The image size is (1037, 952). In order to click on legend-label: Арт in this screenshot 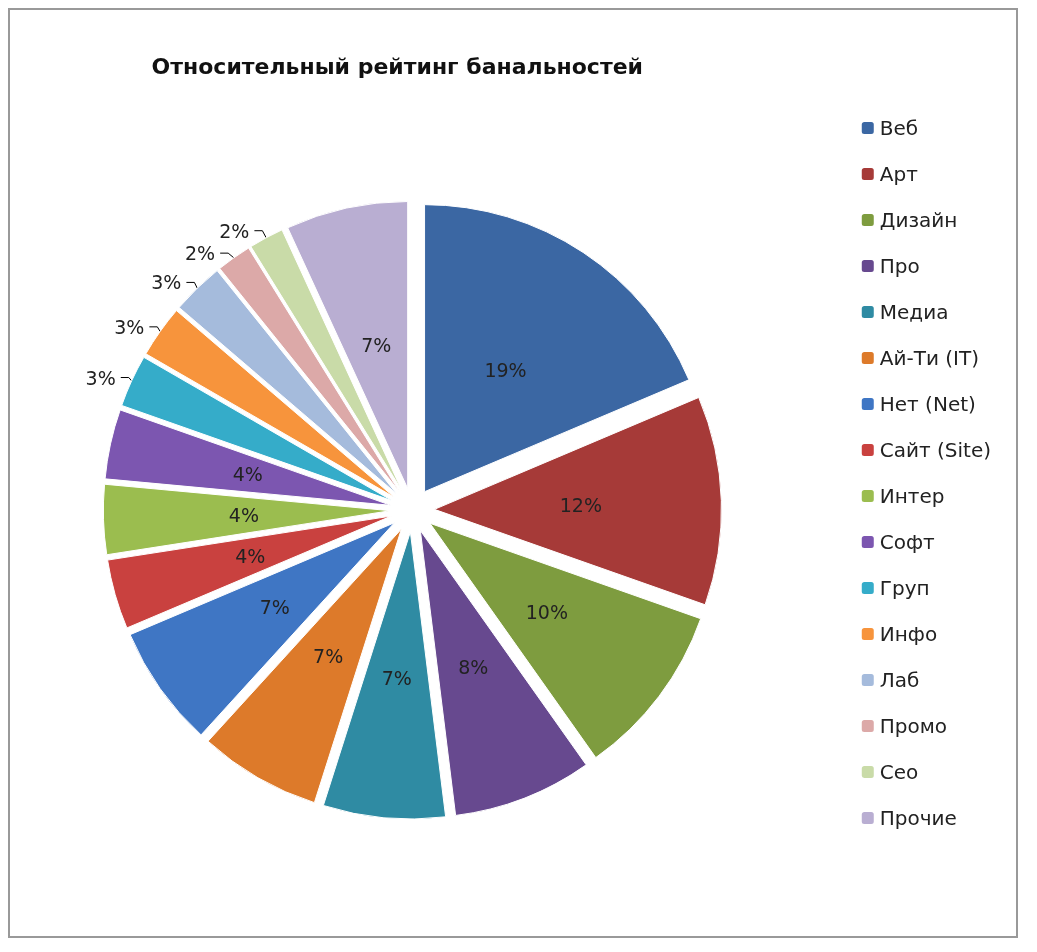, I will do `click(899, 174)`.